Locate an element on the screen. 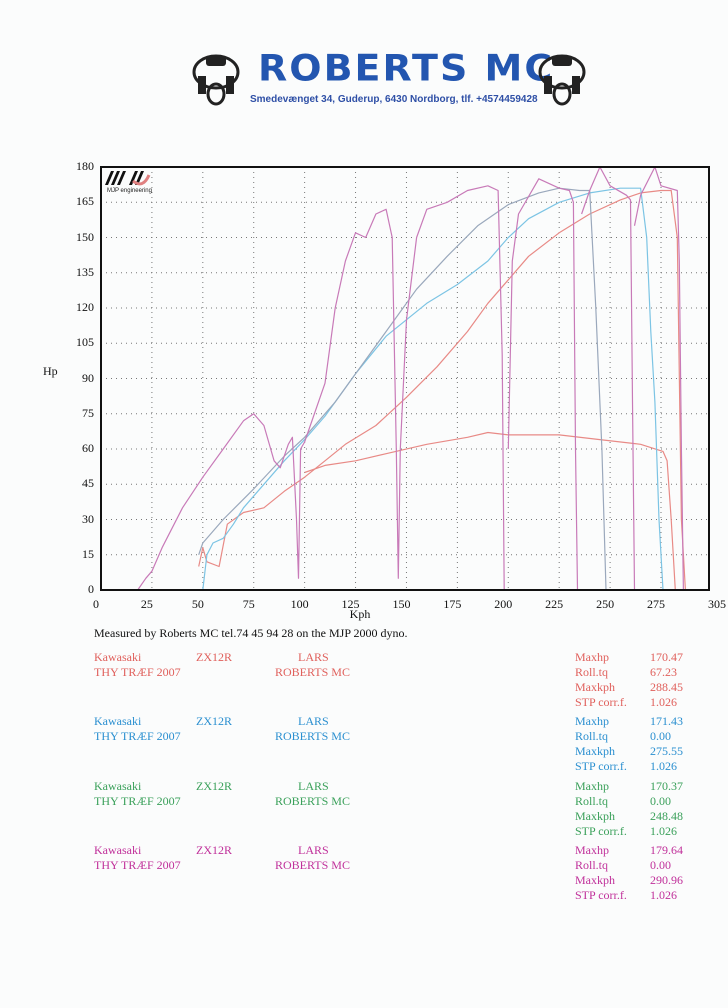  y-tick-label: 30 is located at coordinates (88, 518).